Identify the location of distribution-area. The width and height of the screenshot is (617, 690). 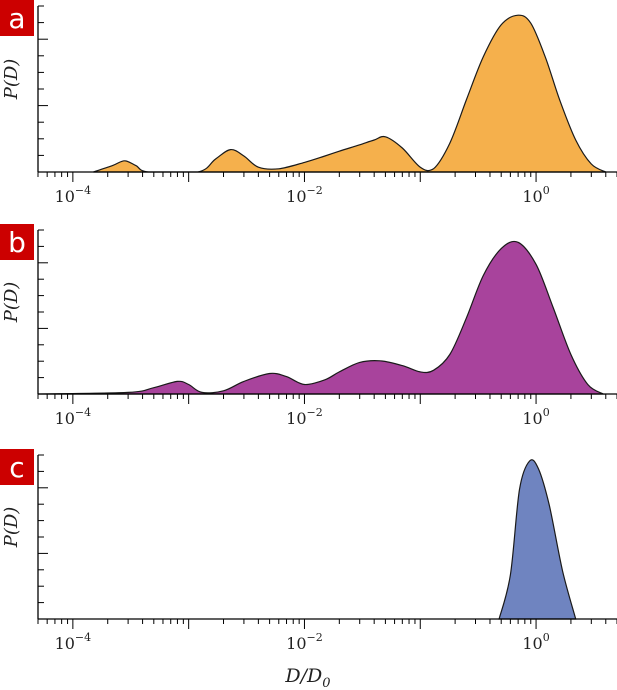
(537, 539).